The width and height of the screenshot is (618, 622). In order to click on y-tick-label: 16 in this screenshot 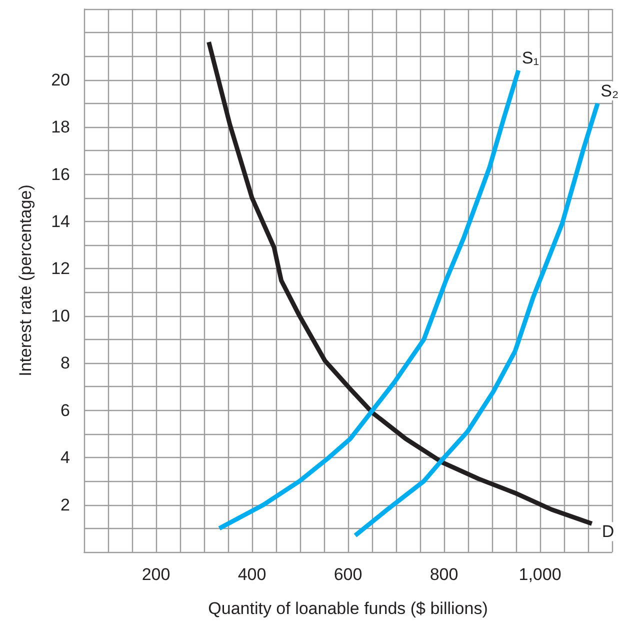, I will do `click(60, 174)`.